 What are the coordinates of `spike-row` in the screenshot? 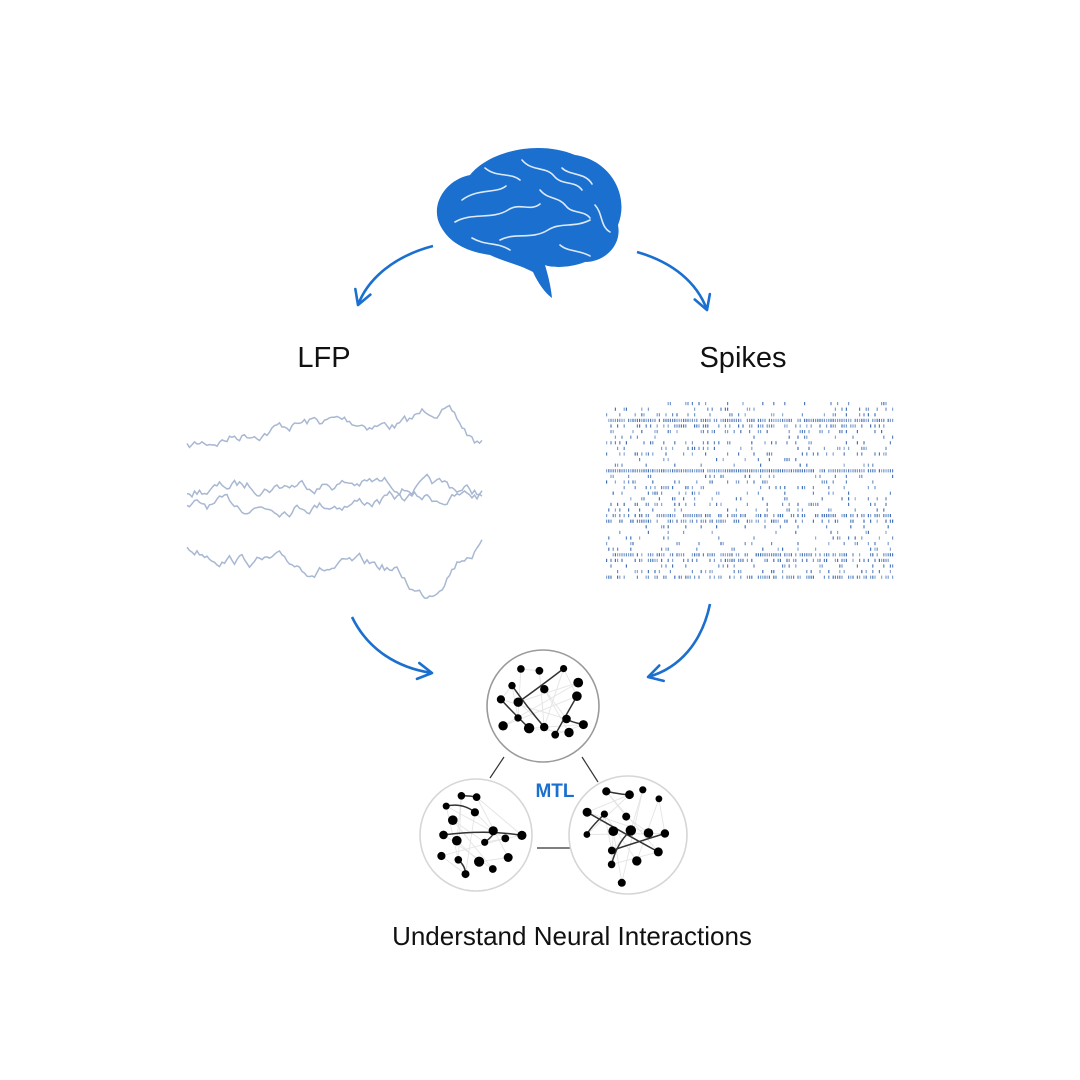 It's located at (749, 488).